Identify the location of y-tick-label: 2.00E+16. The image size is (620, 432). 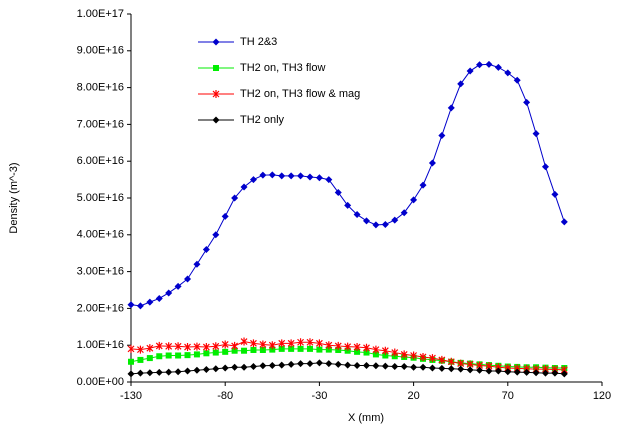
(100, 308).